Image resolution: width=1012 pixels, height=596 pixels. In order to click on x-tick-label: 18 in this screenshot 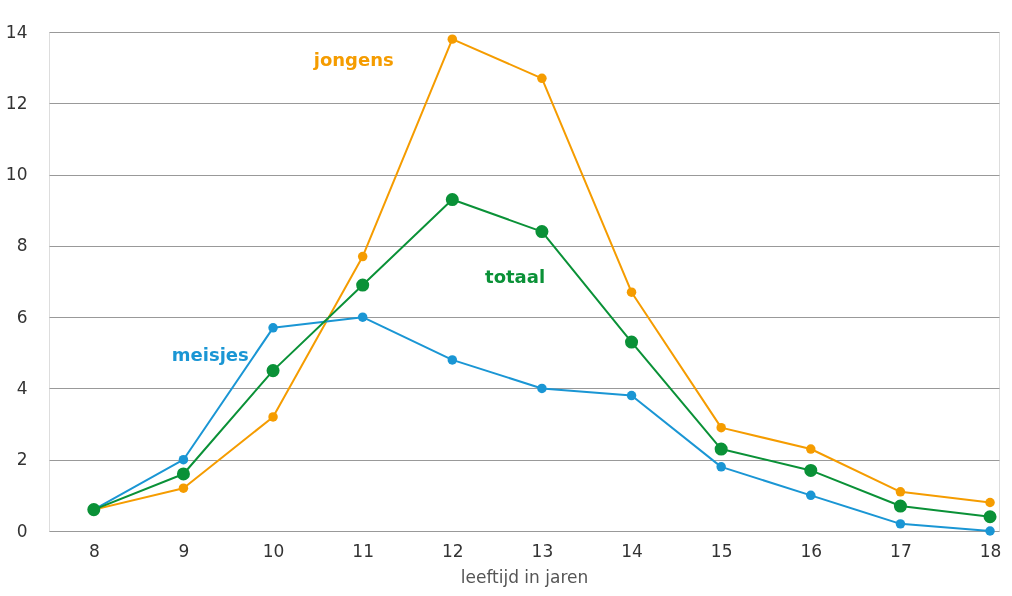, I will do `click(990, 550)`.